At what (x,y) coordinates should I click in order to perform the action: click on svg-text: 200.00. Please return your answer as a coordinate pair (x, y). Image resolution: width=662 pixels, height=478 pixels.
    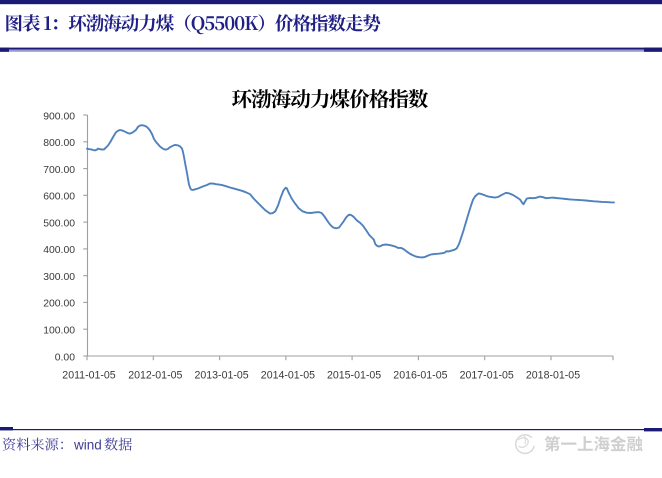
    Looking at the image, I should click on (59, 304).